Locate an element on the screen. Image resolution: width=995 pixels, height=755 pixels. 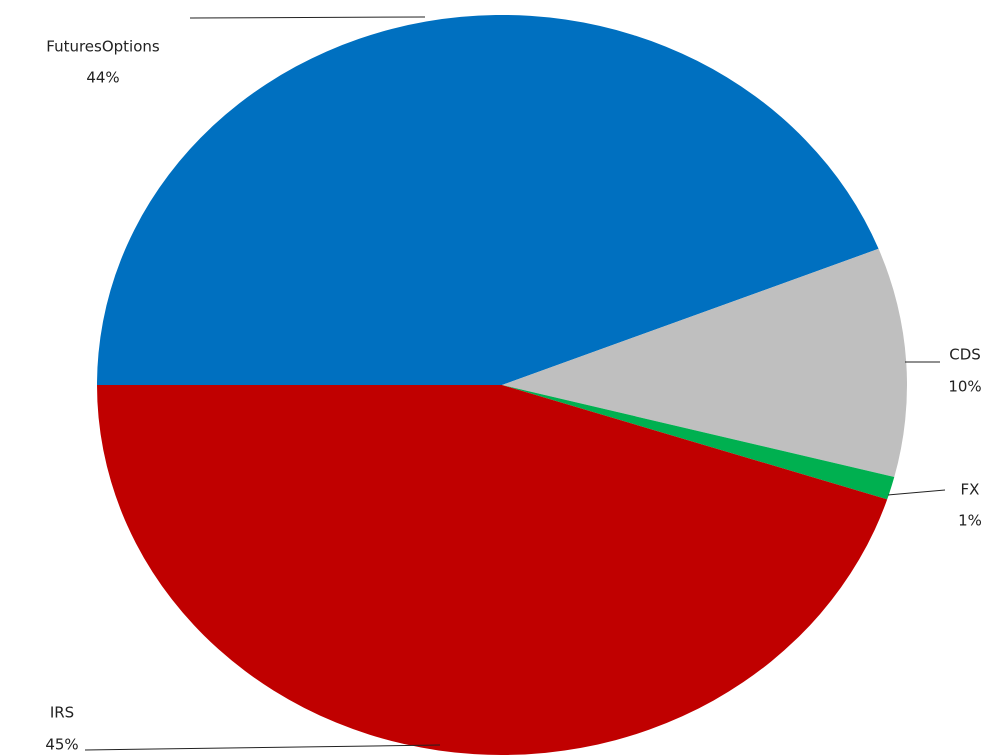
slice-label: FX is located at coordinates (970, 490).